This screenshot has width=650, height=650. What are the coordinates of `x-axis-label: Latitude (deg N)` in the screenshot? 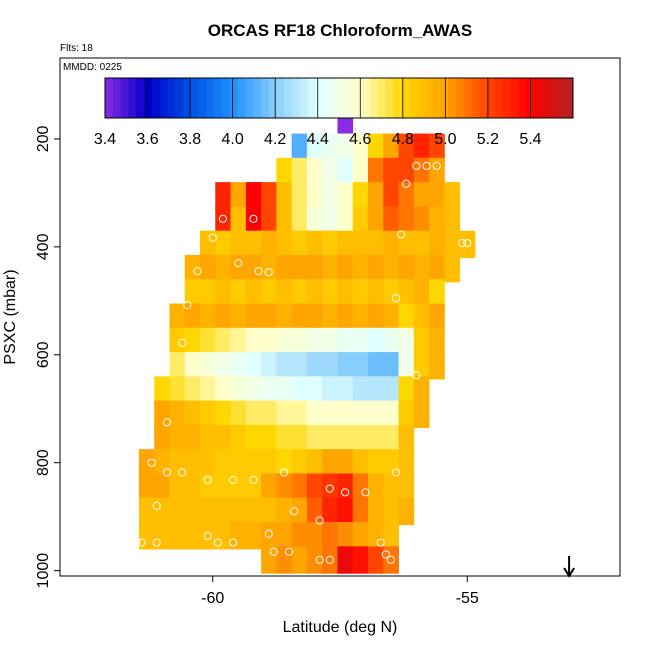 It's located at (340, 627).